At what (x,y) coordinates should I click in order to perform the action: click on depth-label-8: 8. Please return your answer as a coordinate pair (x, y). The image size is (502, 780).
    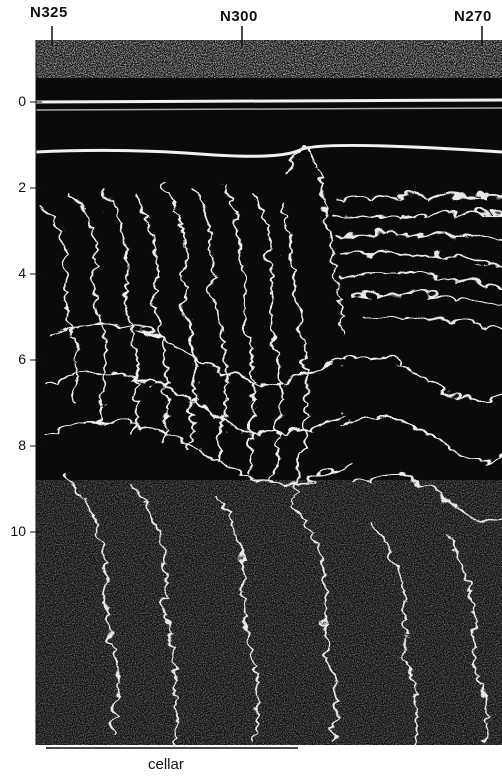
    Looking at the image, I should click on (22, 445).